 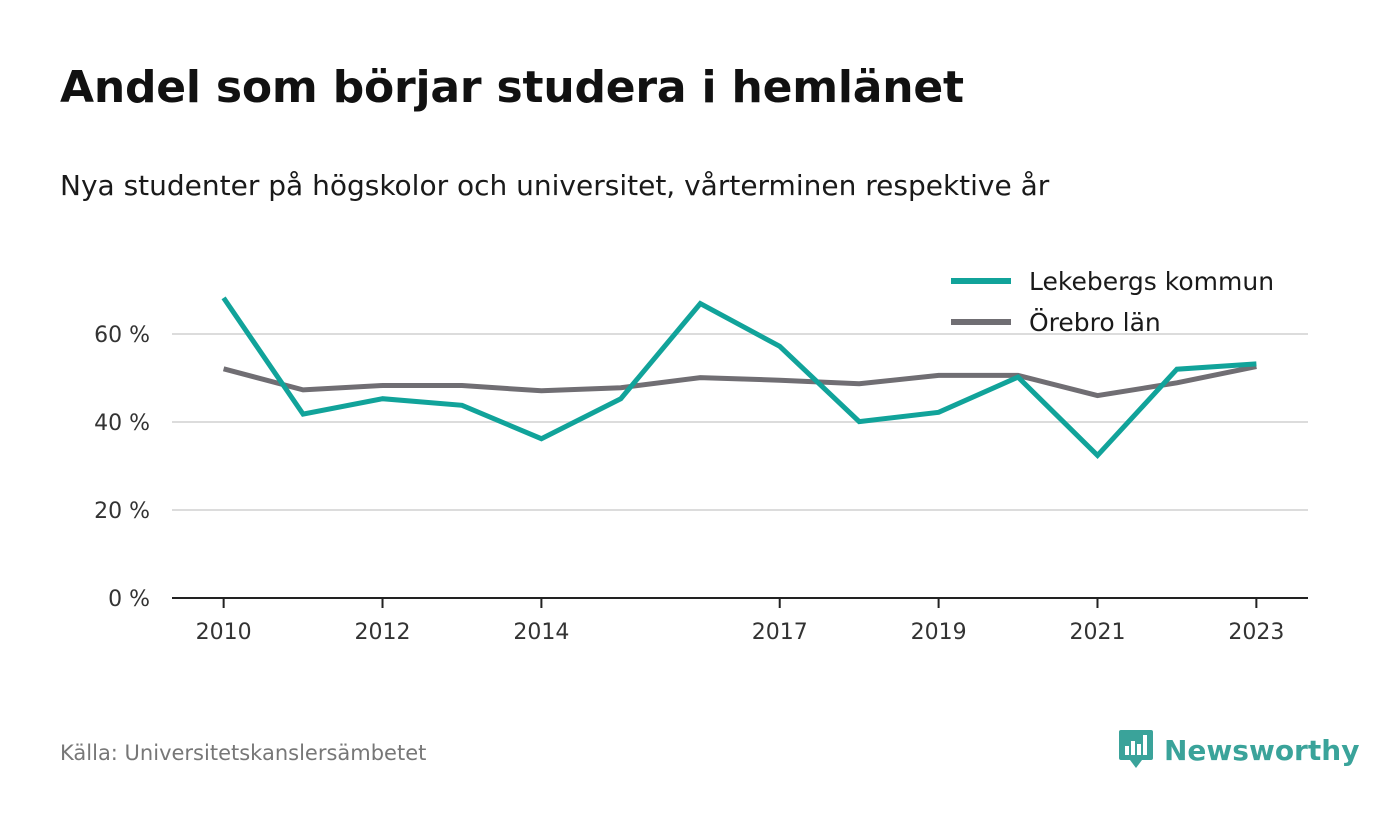 I want to click on newsworthy-logo-icon, so click(x=1136, y=749).